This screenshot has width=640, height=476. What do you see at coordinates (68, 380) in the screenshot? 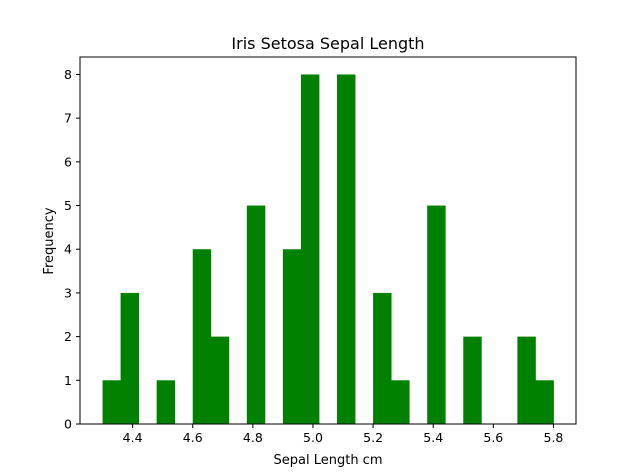
I see `y-tick-label: 1` at bounding box center [68, 380].